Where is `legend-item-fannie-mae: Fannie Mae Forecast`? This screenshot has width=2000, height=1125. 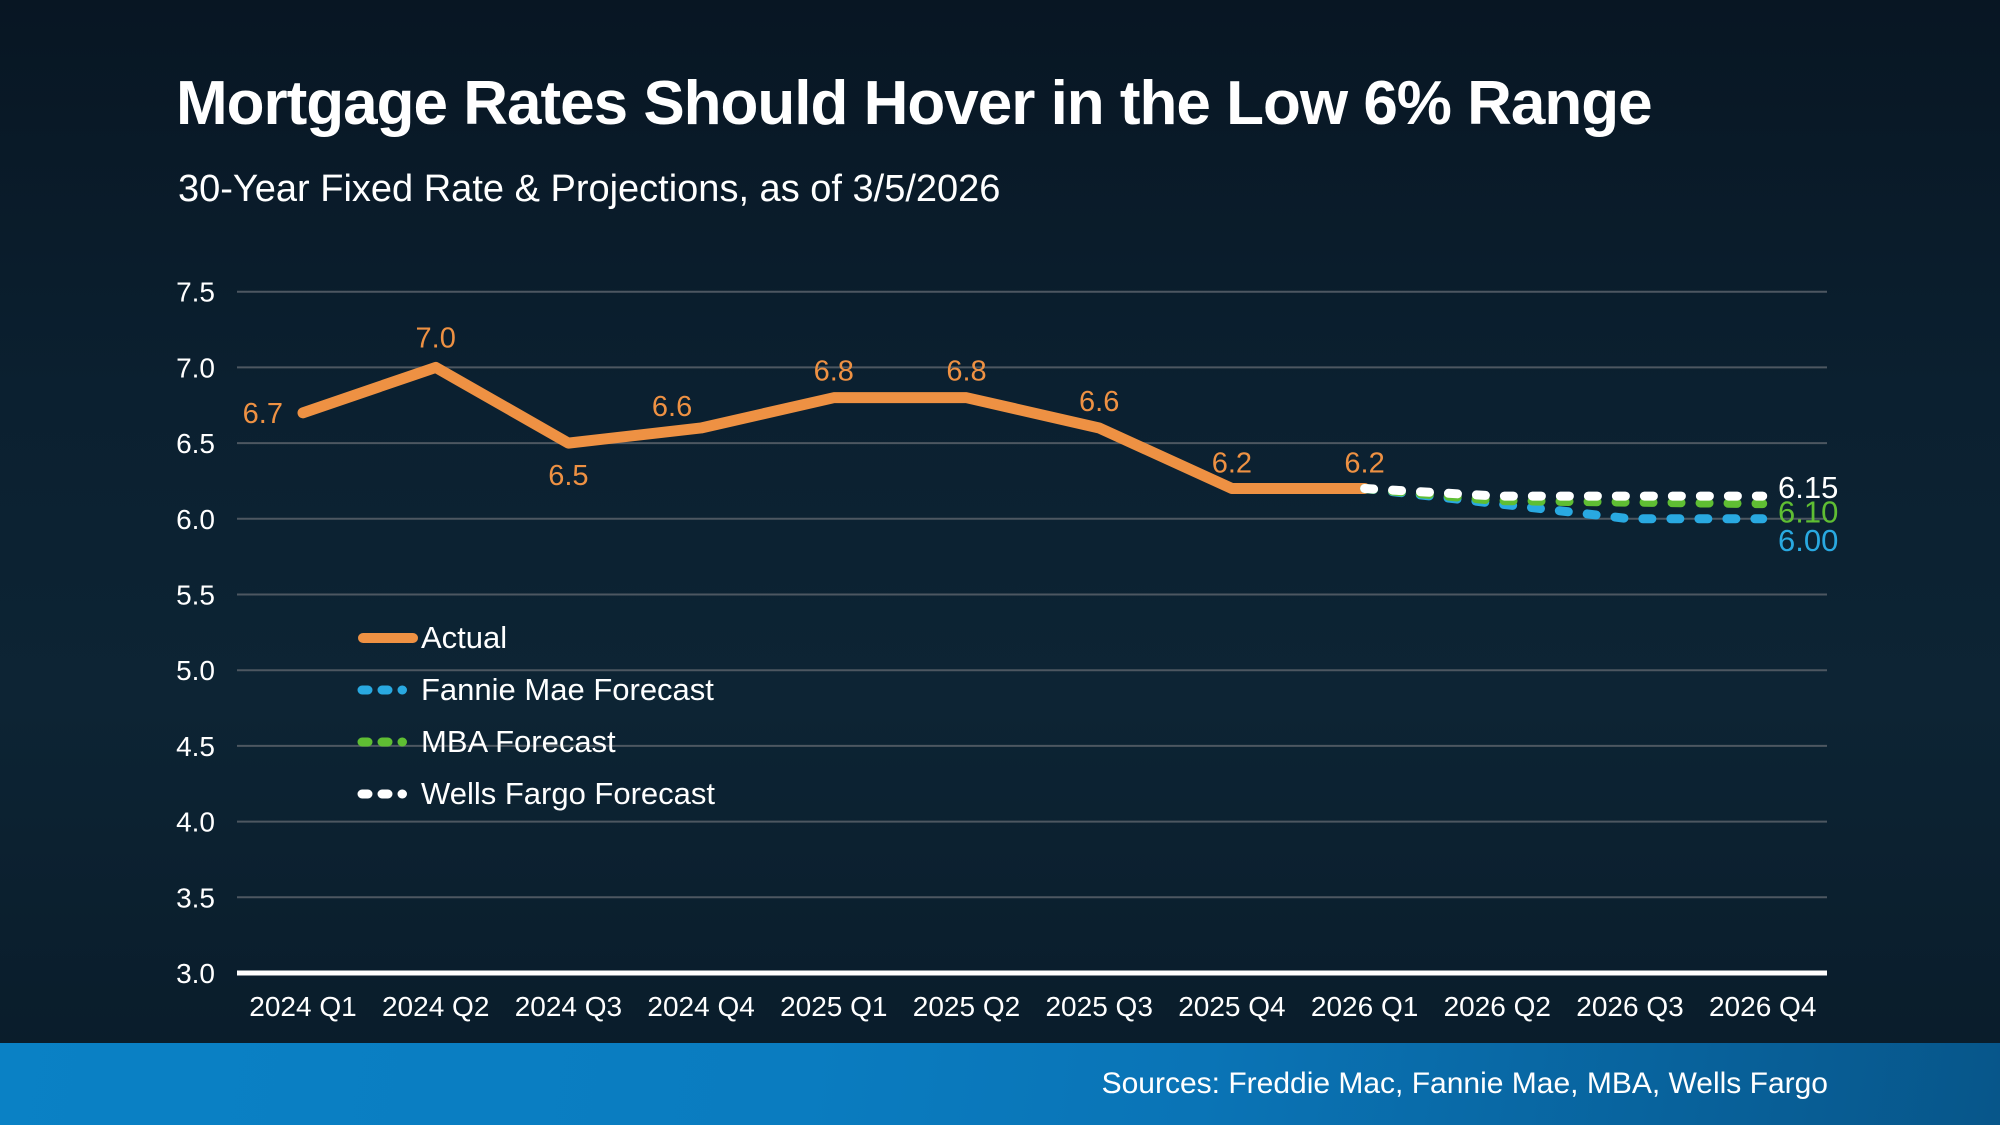
legend-item-fannie-mae: Fannie Mae Forecast is located at coordinates (535, 690).